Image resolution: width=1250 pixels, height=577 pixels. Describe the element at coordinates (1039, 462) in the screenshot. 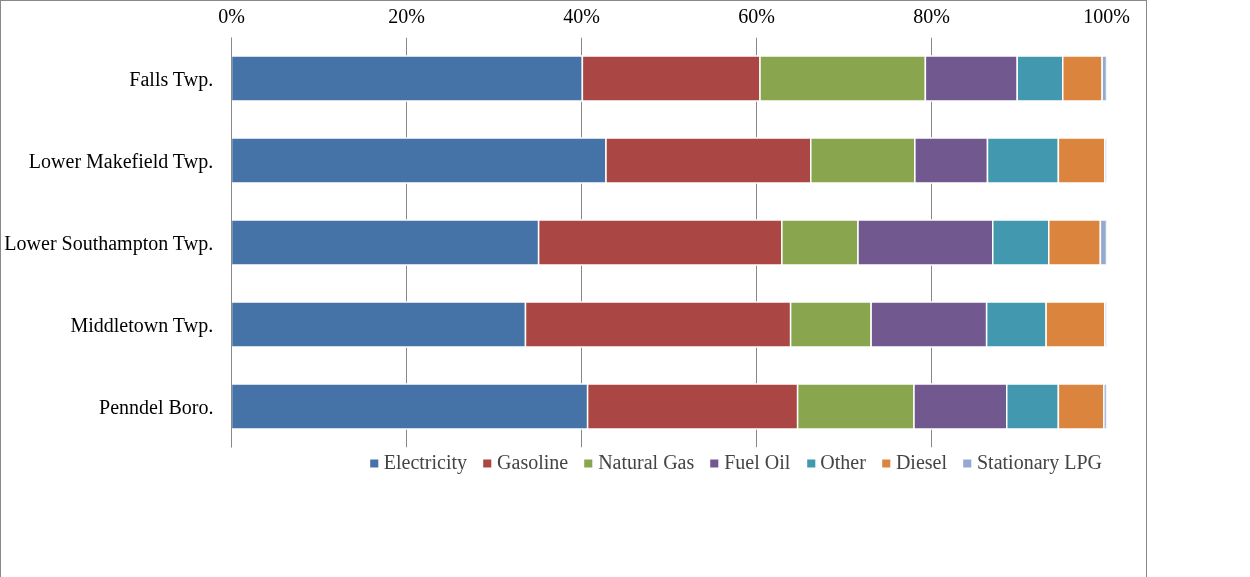

I see `legend-label: Stationary LPG` at that location.